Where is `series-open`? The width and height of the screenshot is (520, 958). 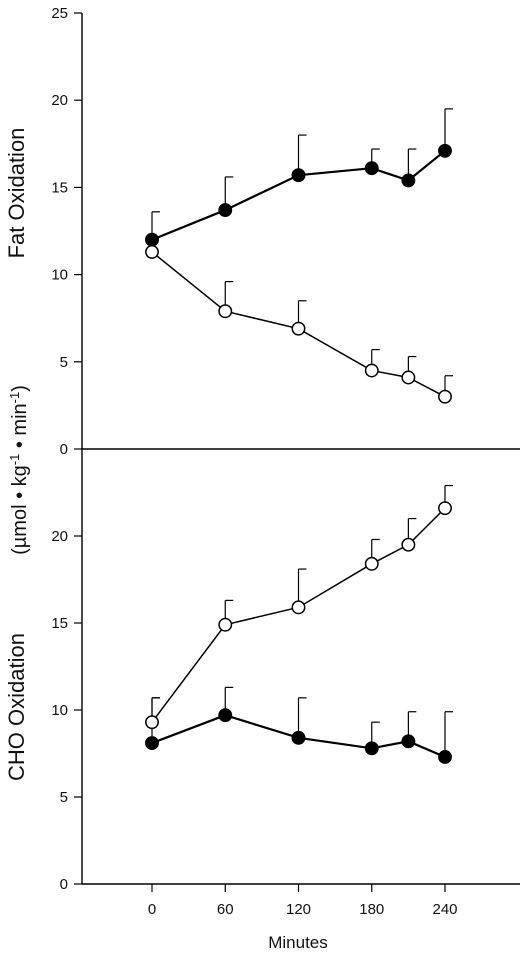 series-open is located at coordinates (299, 324).